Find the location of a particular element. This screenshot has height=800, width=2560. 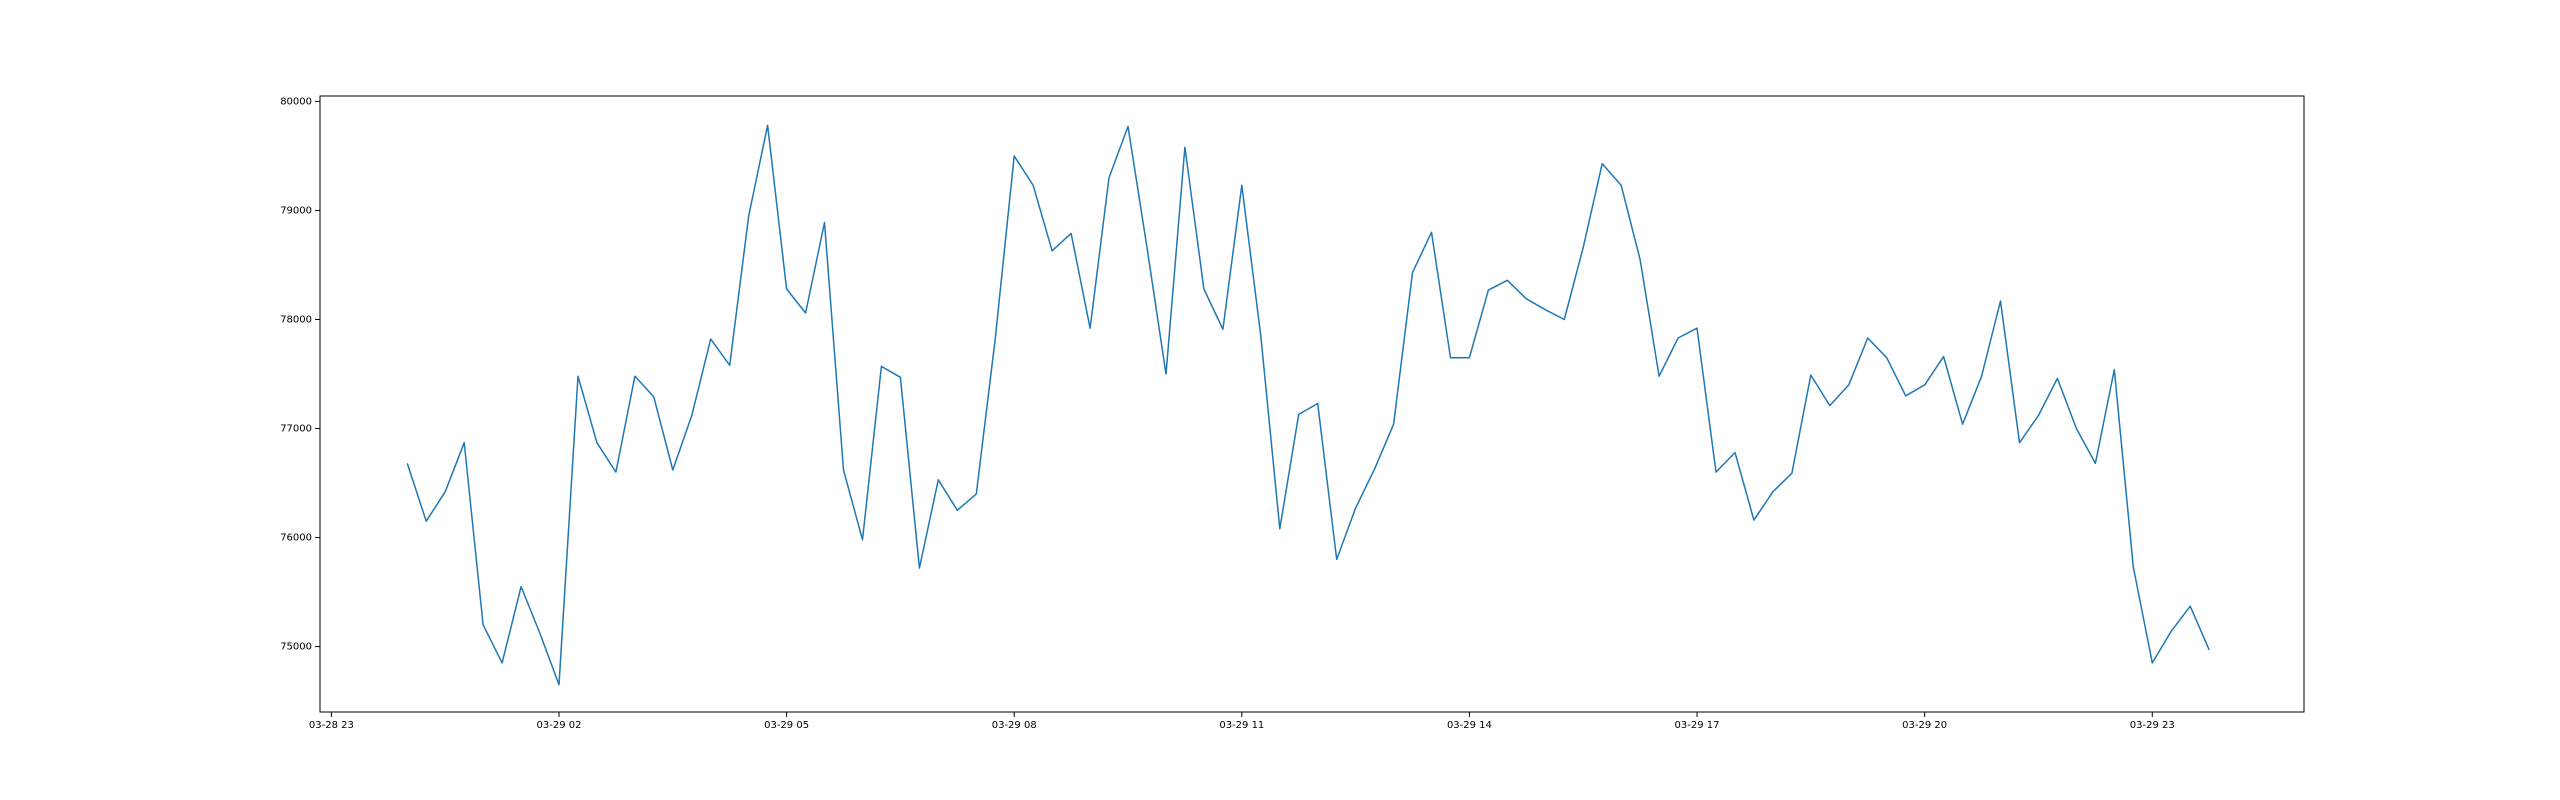

x-tick-label: 03-29 05 is located at coordinates (786, 725).